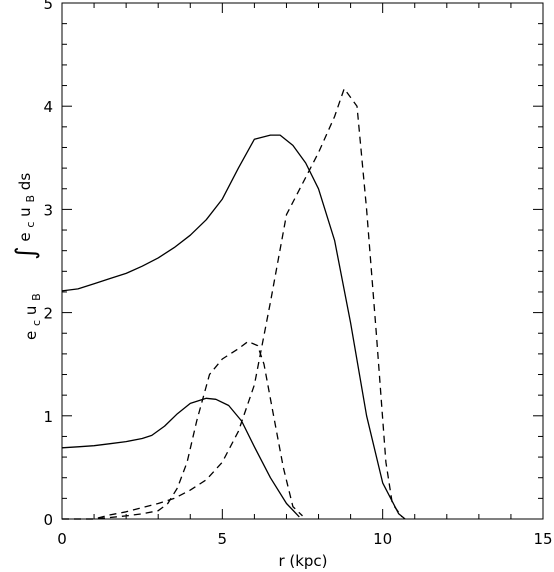 This screenshot has width=554, height=572. I want to click on y-axis-label-bottom: e c u B, so click(33, 316).